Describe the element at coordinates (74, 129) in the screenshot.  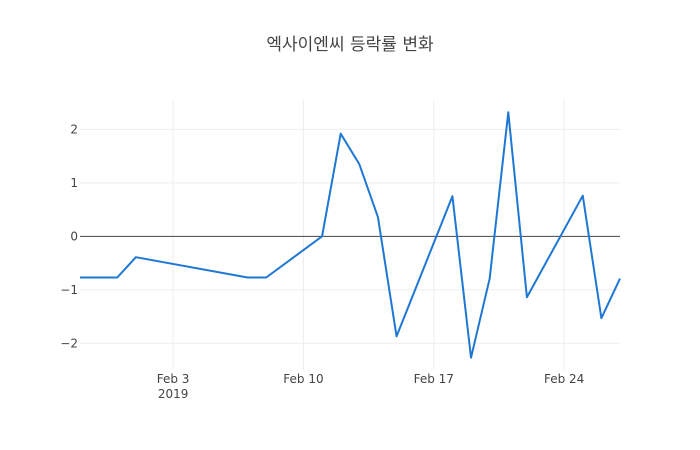
I see `y-tick-label: 2` at that location.